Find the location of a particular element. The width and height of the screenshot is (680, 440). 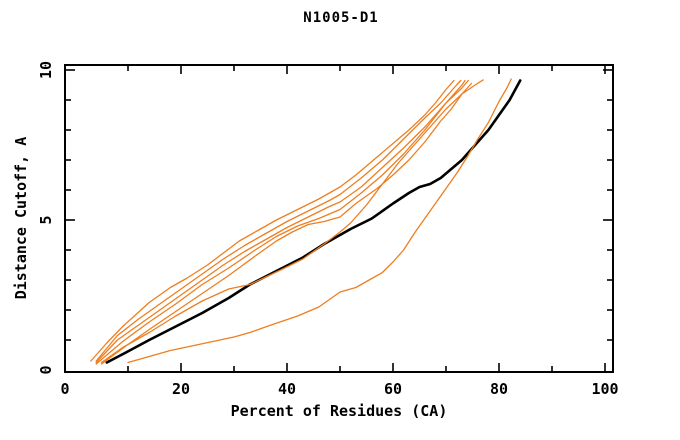

x-axis-label: Percent of Residues (CA) is located at coordinates (339, 411).